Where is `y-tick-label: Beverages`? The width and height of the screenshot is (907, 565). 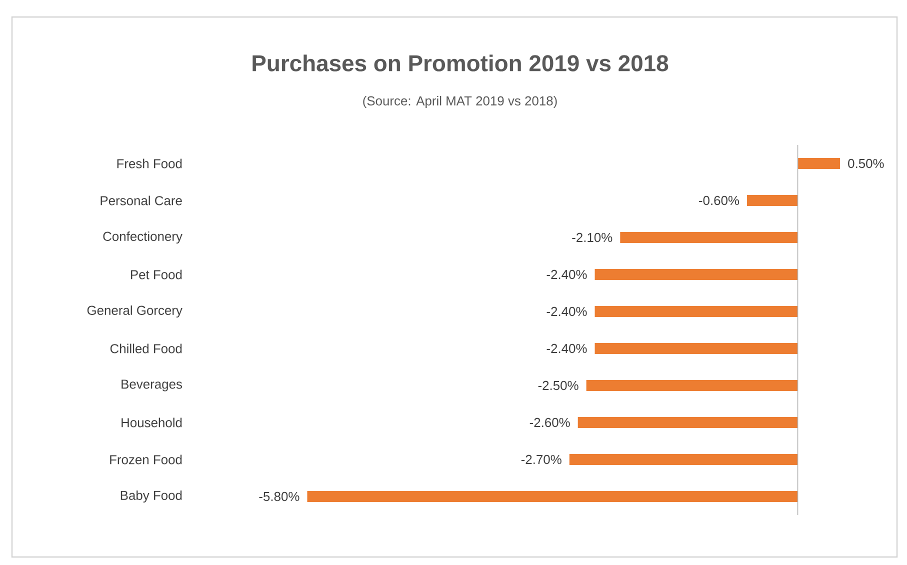 y-tick-label: Beverages is located at coordinates (152, 386).